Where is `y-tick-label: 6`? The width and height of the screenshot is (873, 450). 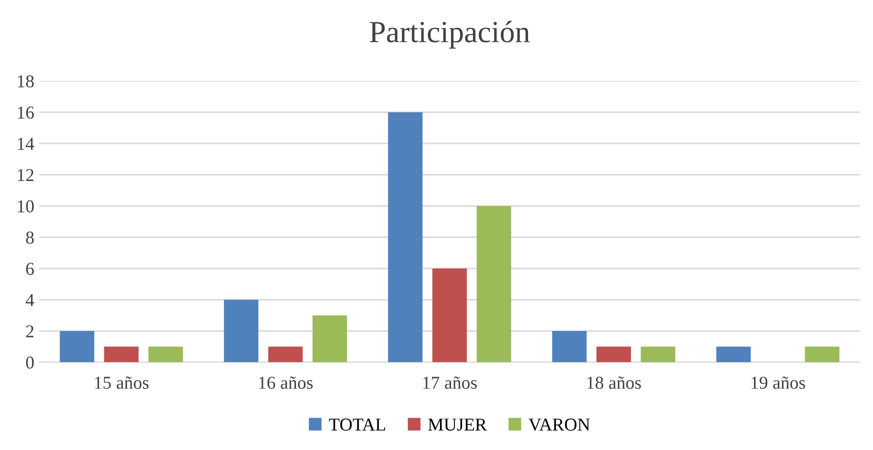
y-tick-label: 6 is located at coordinates (30, 268).